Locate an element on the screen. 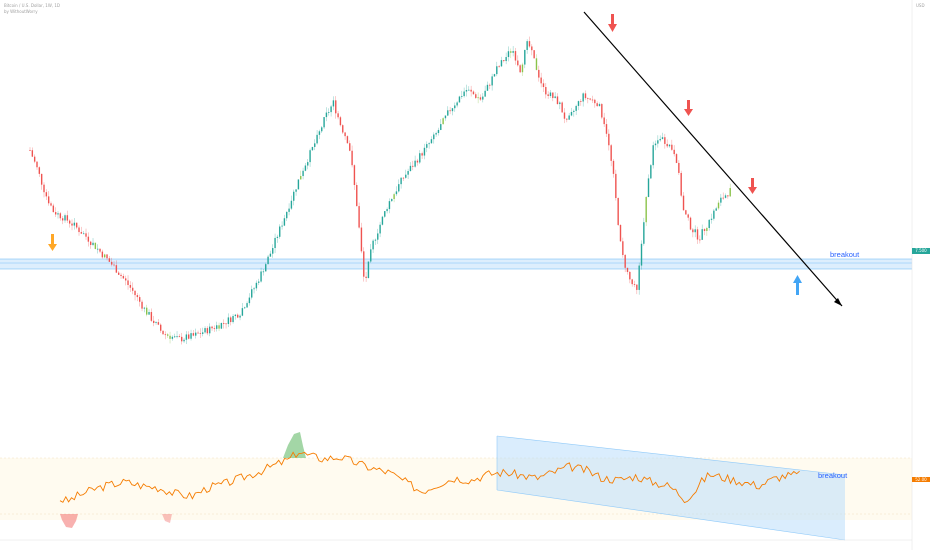  rsi-line is located at coordinates (429, 477).